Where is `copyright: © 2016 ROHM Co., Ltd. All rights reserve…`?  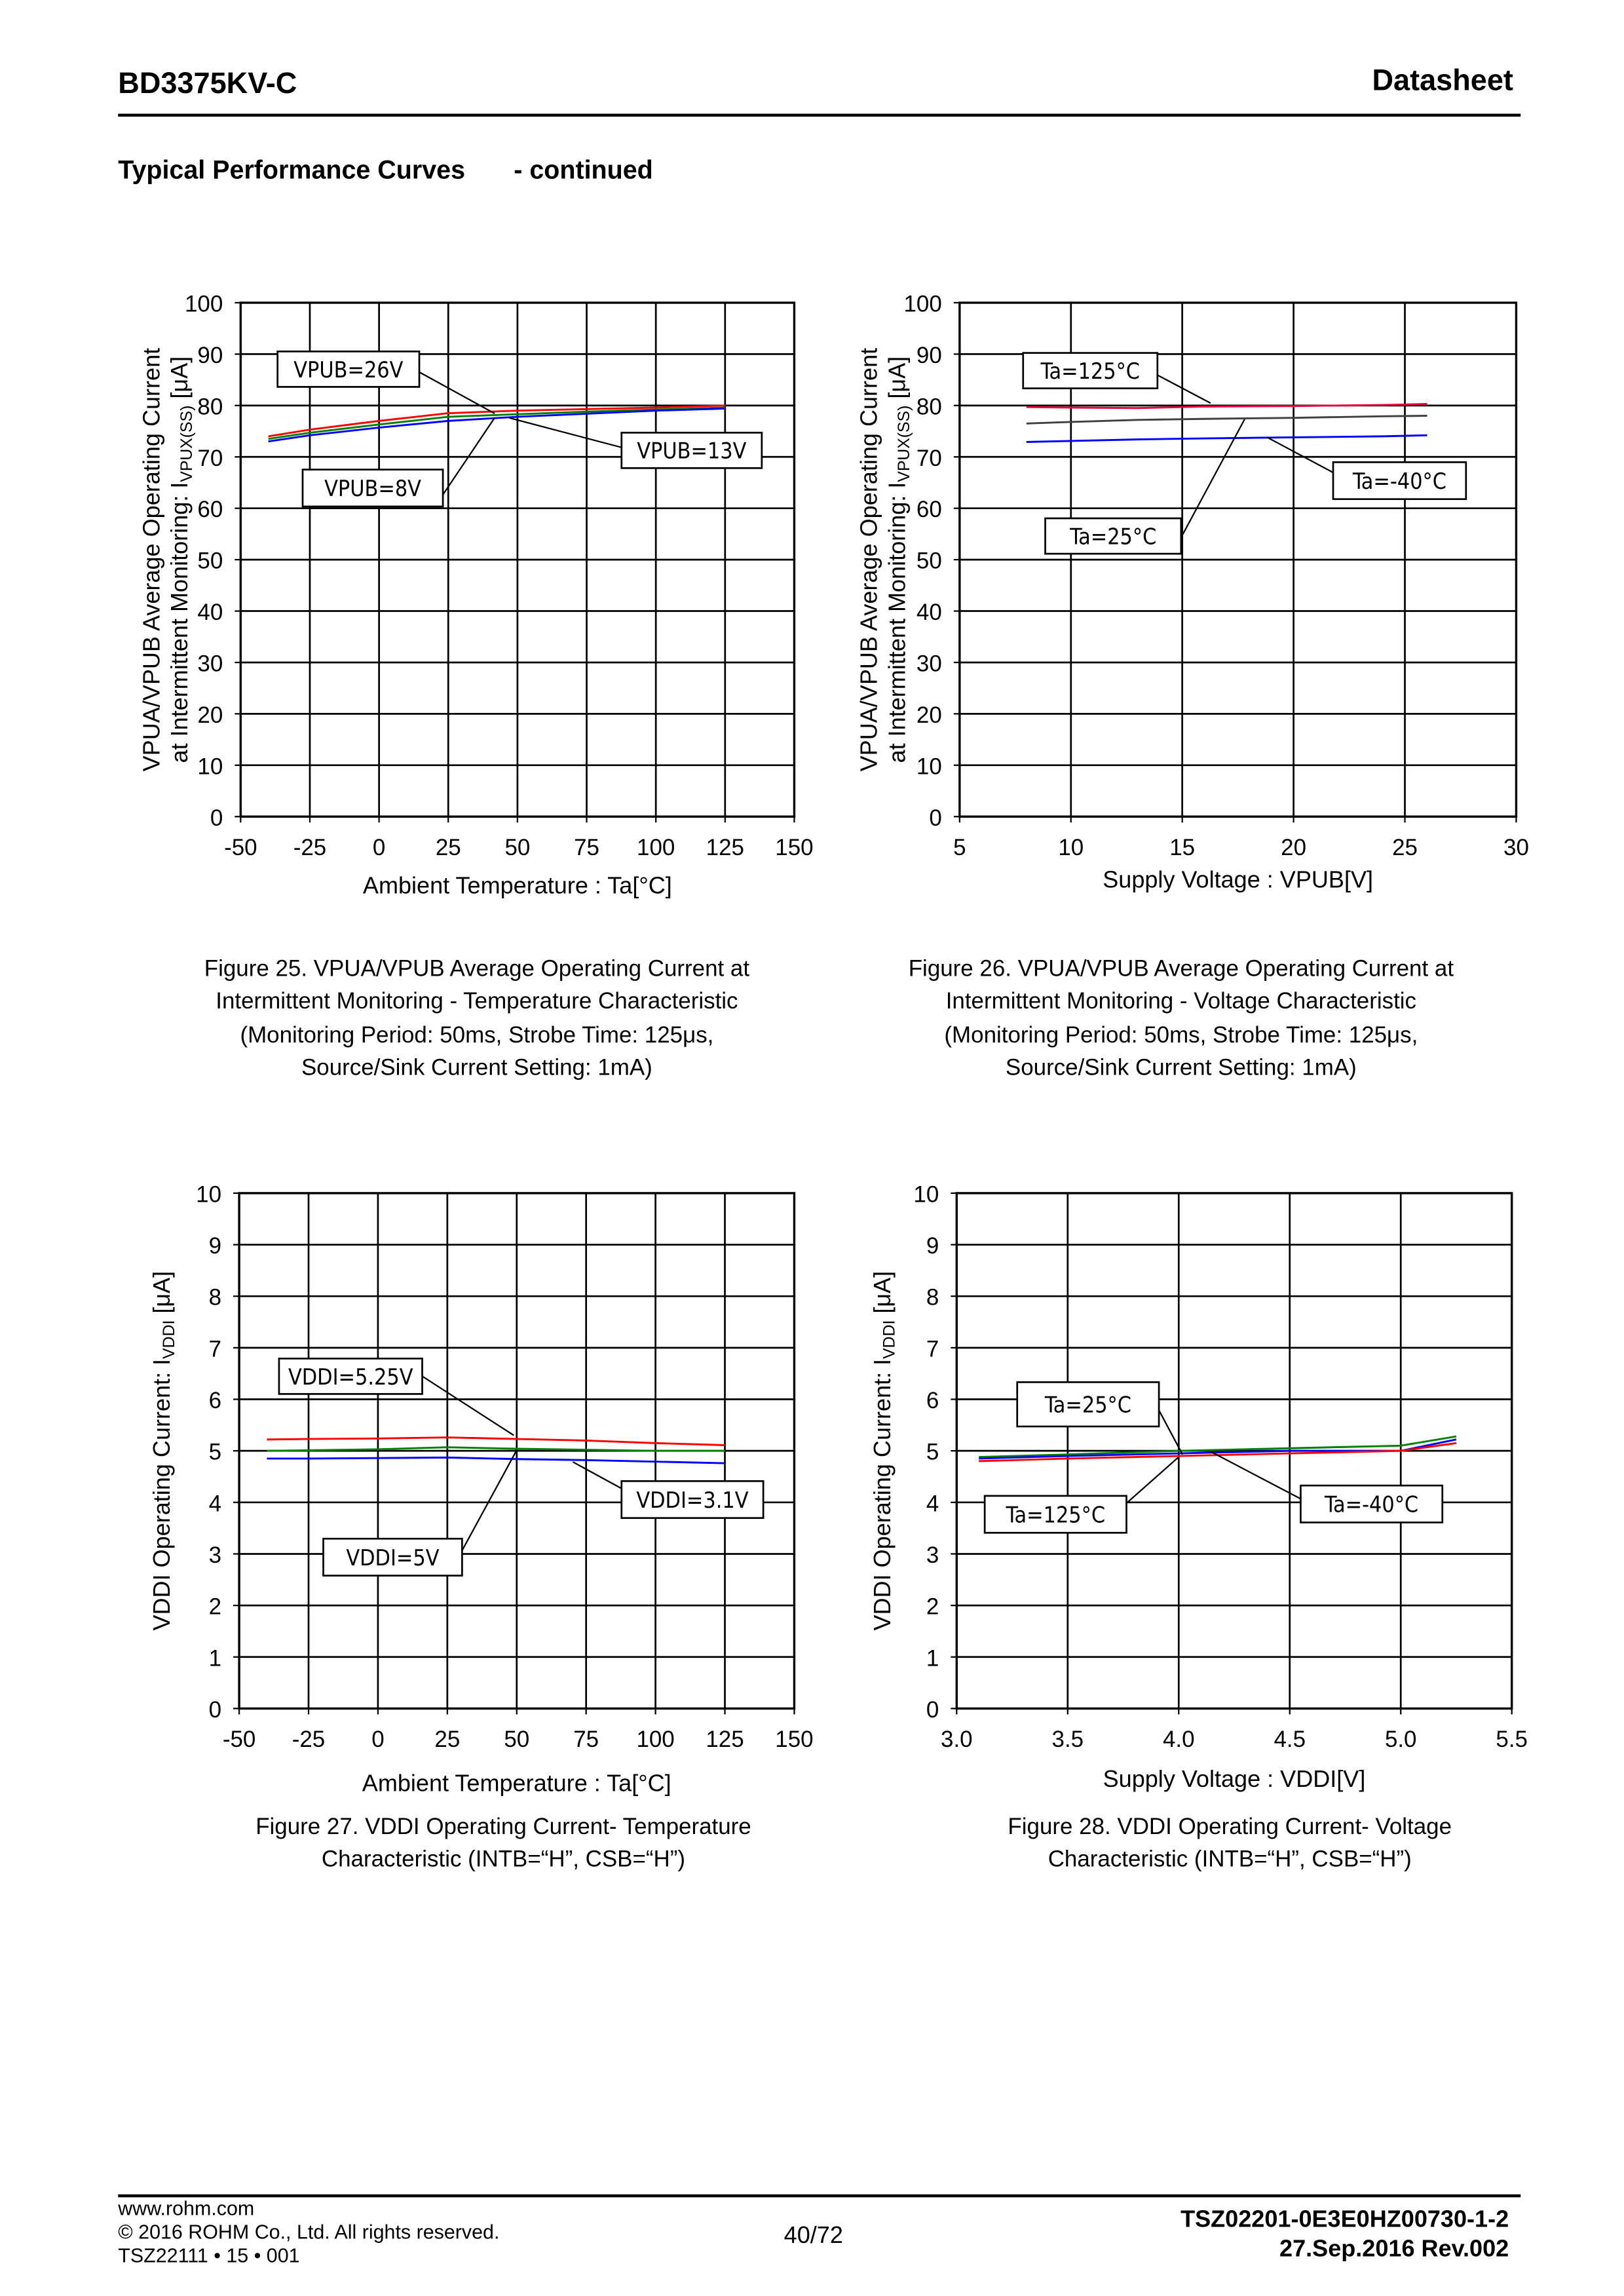
copyright: © 2016 ROHM Co., Ltd. All rights reserve… is located at coordinates (309, 2232).